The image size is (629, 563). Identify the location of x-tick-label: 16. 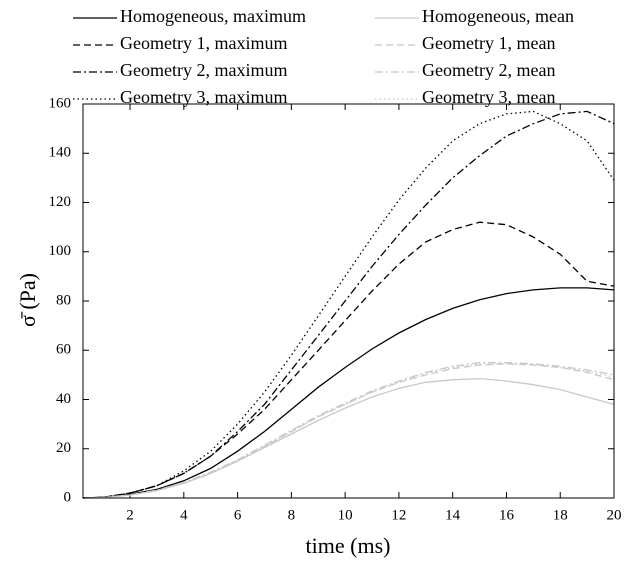
(507, 515).